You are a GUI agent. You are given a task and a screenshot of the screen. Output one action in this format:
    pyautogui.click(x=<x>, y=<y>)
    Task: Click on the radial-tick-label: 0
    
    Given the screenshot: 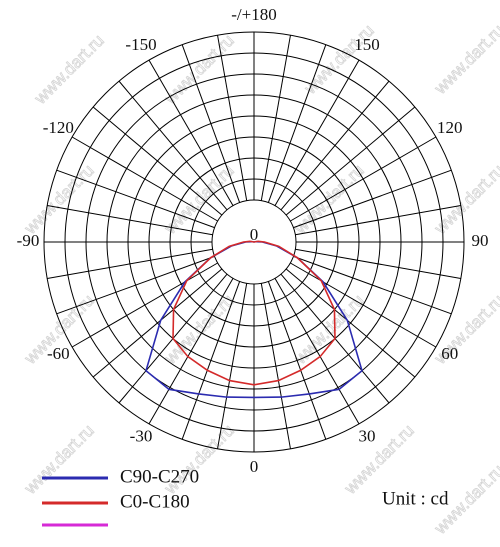 What is the action you would take?
    pyautogui.click(x=254, y=234)
    